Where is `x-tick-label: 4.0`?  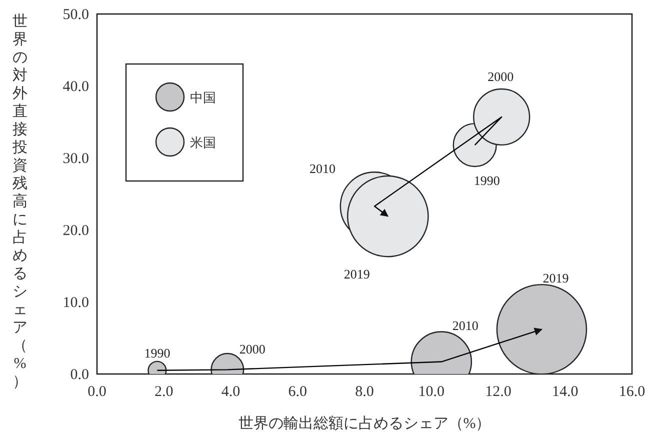 x-tick-label: 4.0 is located at coordinates (230, 392).